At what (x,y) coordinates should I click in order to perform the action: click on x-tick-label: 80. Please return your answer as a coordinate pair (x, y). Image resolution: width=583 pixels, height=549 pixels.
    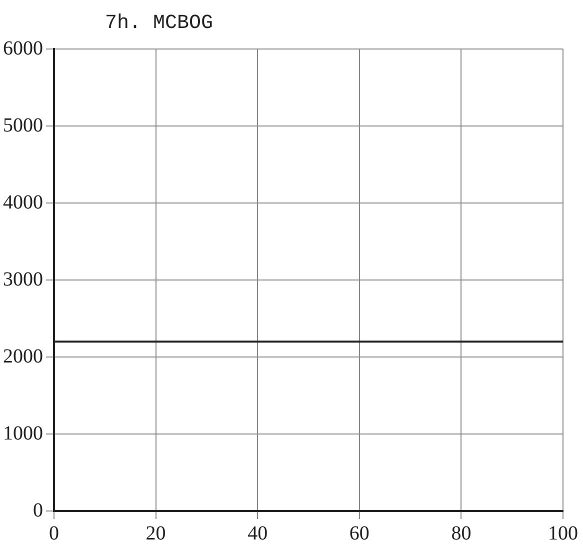
    Looking at the image, I should click on (461, 533).